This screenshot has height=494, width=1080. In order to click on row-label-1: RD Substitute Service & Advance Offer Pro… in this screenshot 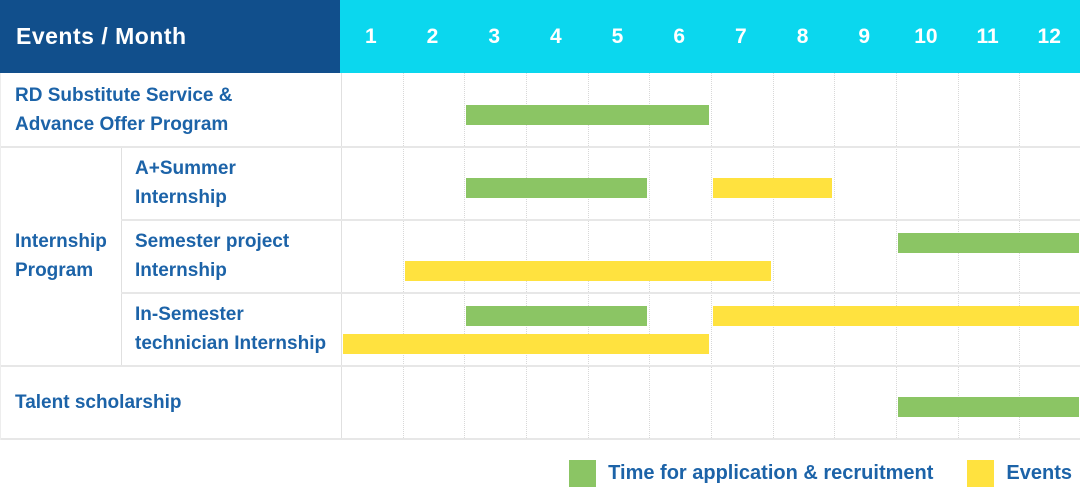, I will do `click(171, 109)`.